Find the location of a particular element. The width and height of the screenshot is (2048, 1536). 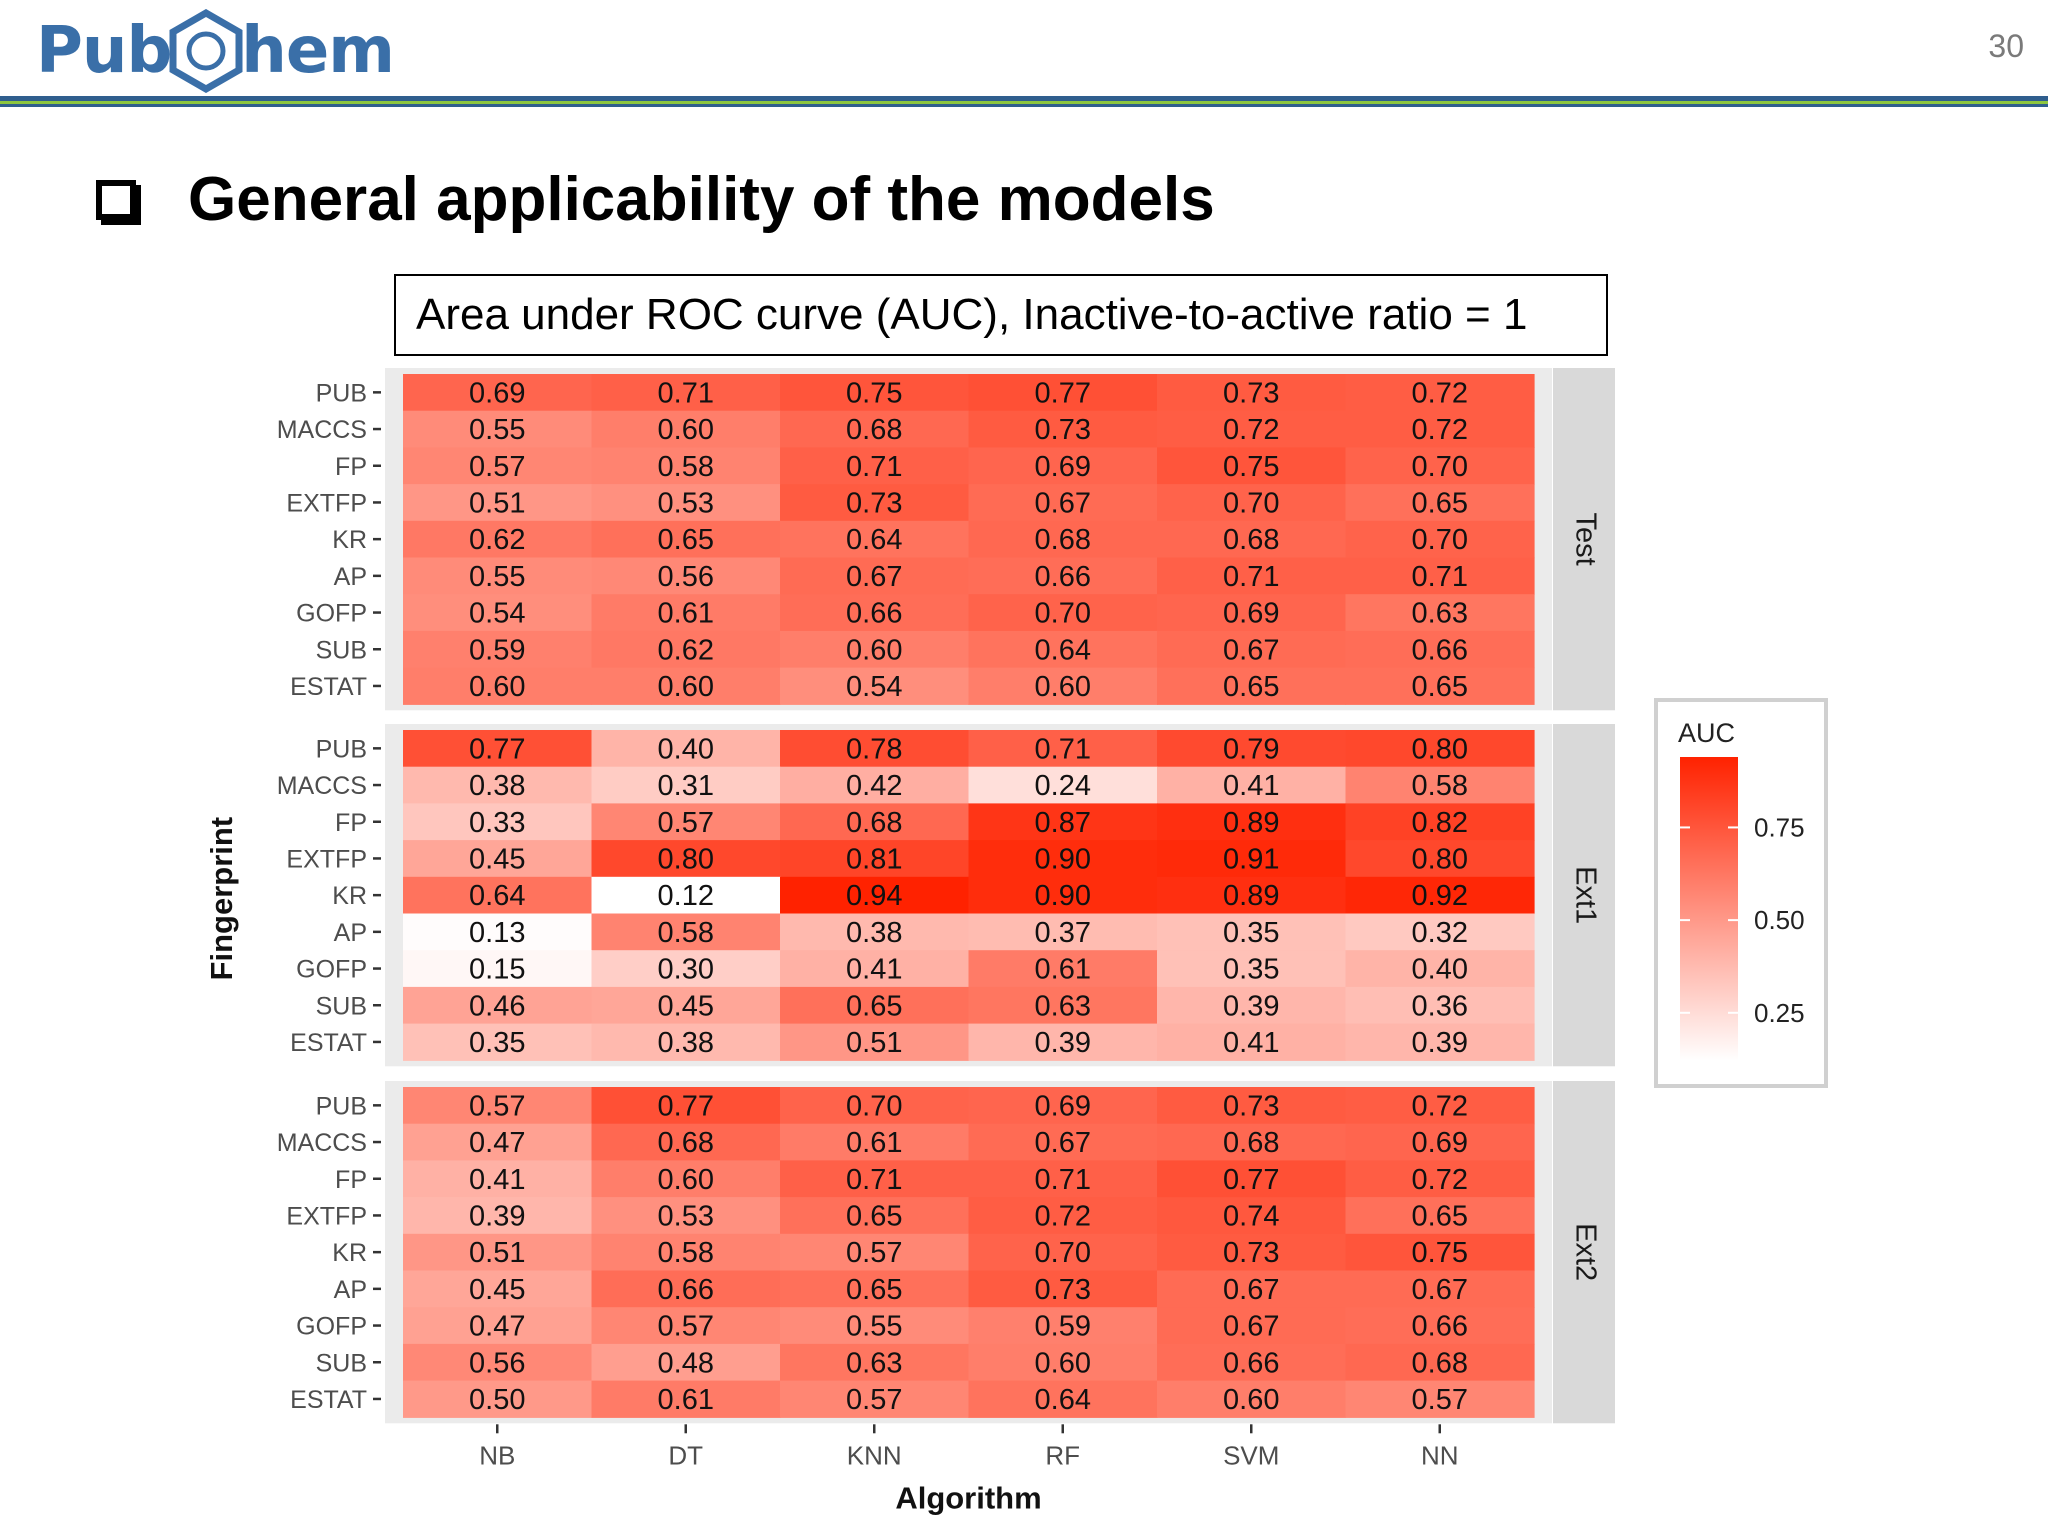

cell-value-label: 0.79 is located at coordinates (1251, 749).